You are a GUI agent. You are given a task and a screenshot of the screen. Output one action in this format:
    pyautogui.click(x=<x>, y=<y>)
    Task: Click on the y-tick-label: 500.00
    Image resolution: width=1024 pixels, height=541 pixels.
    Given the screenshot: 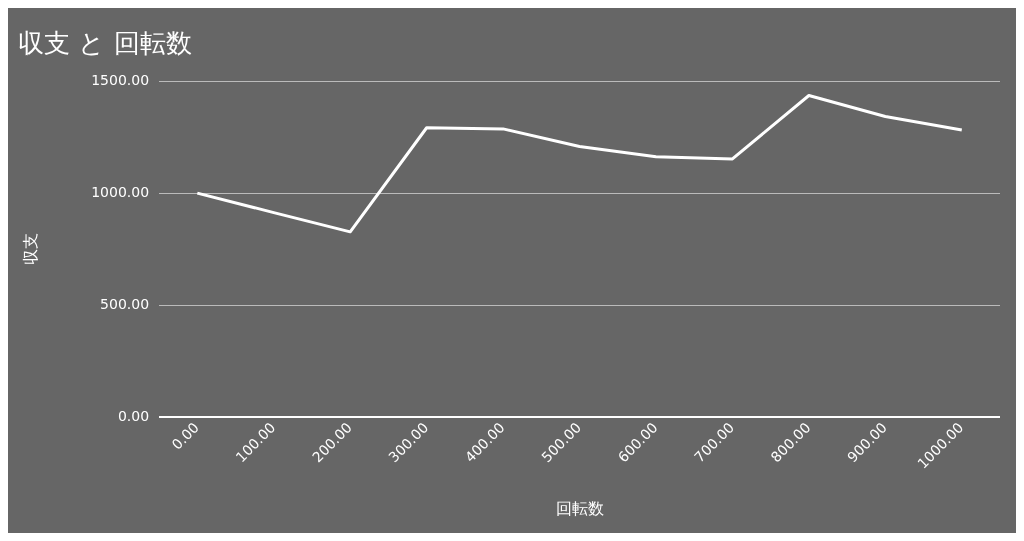 What is the action you would take?
    pyautogui.click(x=125, y=303)
    